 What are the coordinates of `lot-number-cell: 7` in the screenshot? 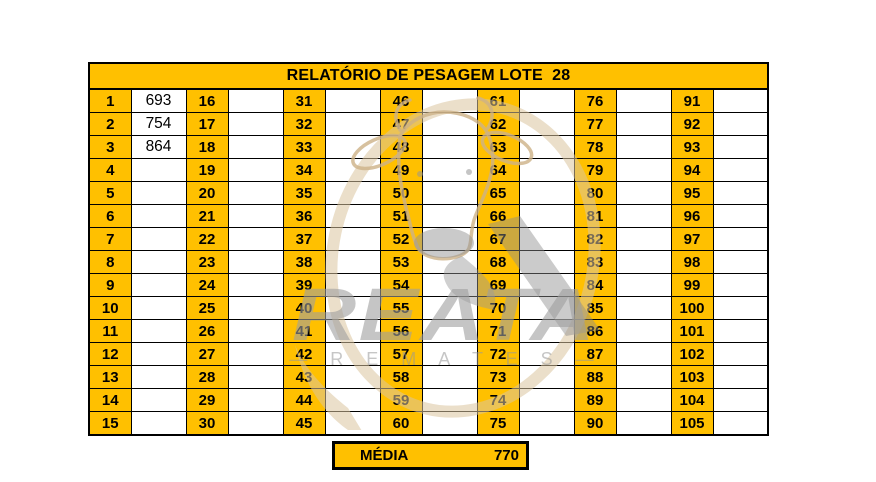 It's located at (110, 239).